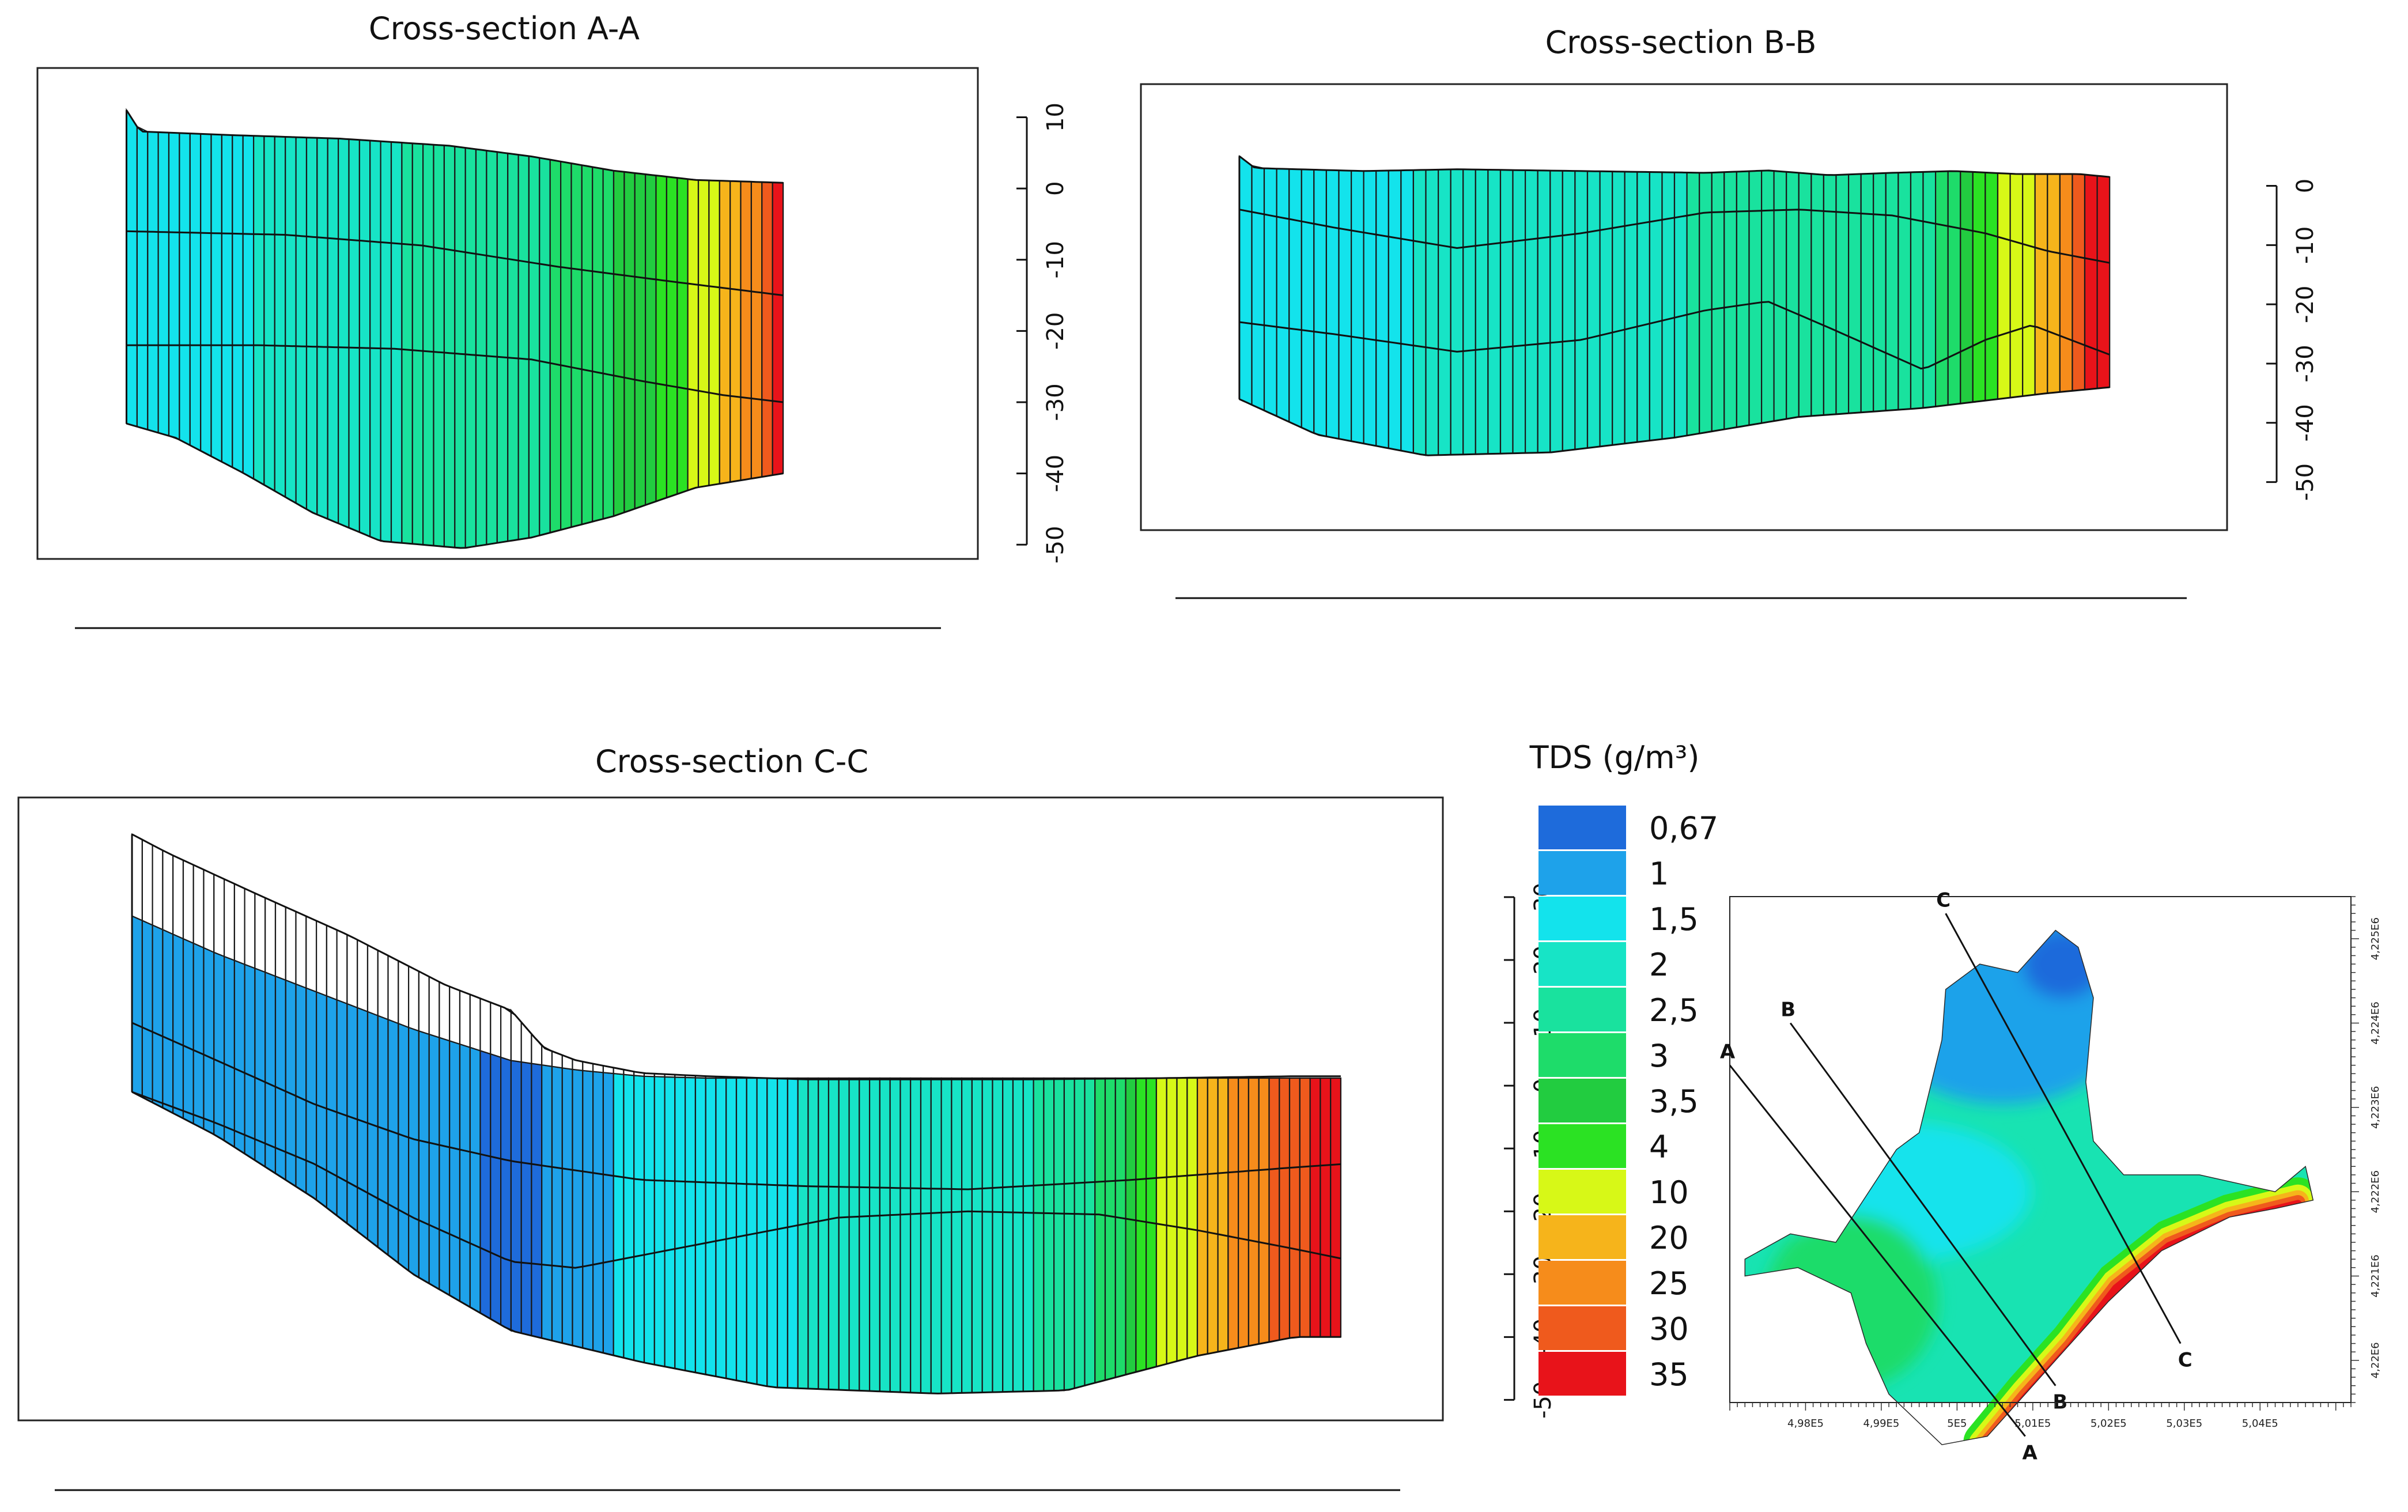 The image size is (2408, 1512). I want to click on section-label-start: A, so click(1728, 1052).